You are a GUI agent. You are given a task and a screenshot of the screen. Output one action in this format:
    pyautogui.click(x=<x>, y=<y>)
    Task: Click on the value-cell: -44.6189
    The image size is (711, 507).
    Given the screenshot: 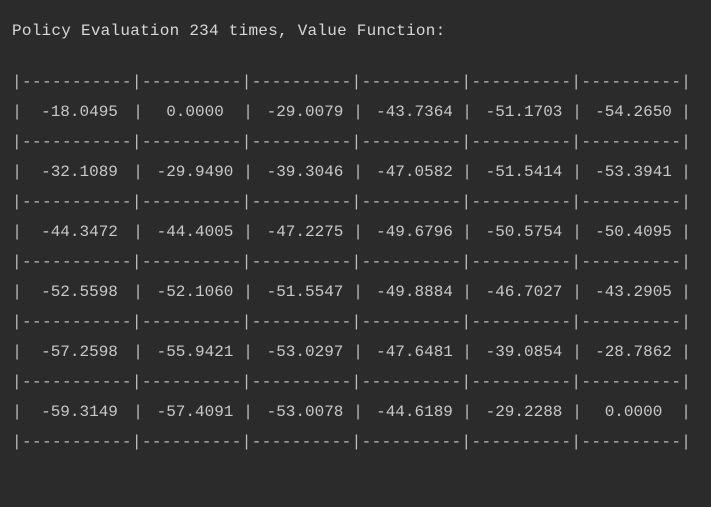 What is the action you would take?
    pyautogui.click(x=414, y=412)
    